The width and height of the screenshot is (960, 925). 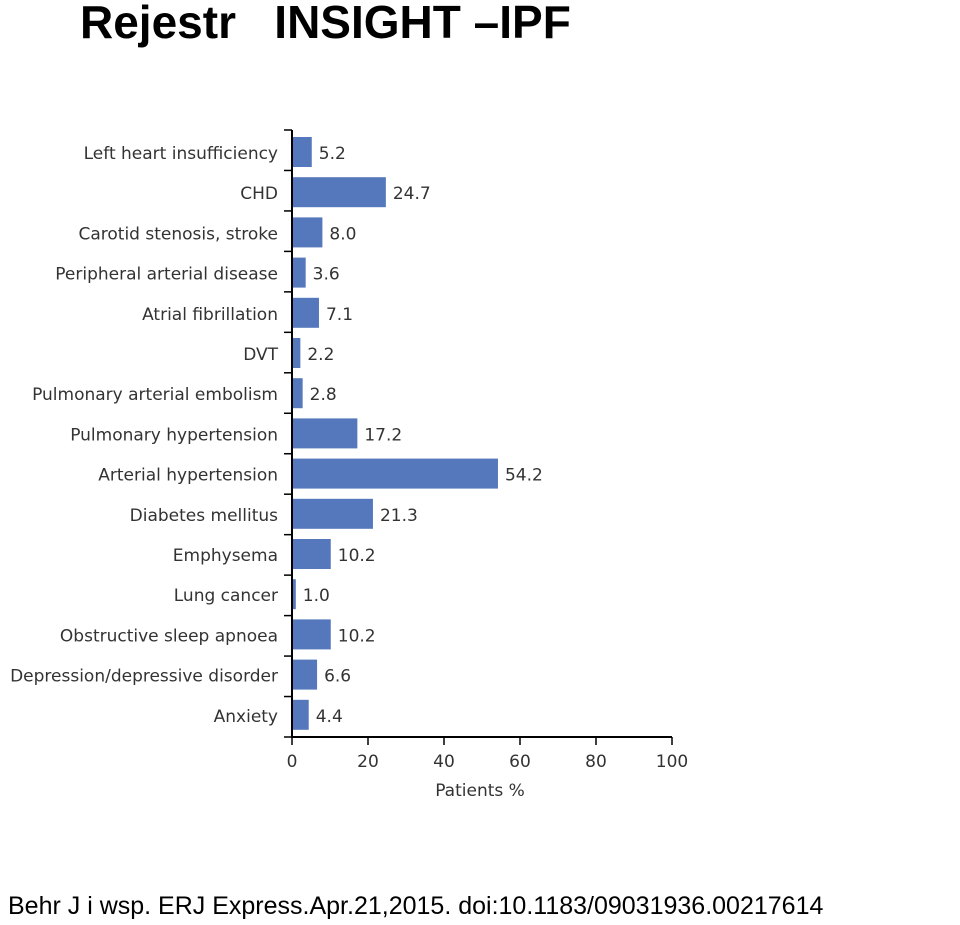 What do you see at coordinates (329, 717) in the screenshot?
I see `value-label: 4.4` at bounding box center [329, 717].